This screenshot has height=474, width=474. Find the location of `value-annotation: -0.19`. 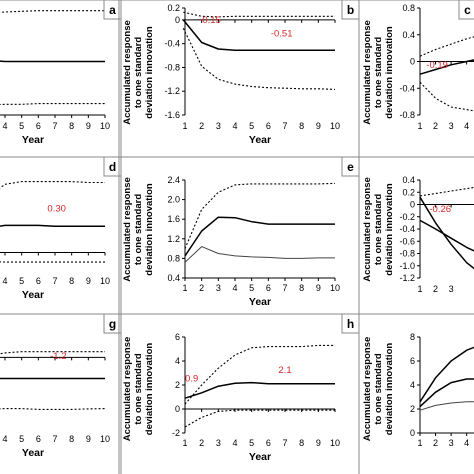

value-annotation: -0.19 is located at coordinates (437, 65).